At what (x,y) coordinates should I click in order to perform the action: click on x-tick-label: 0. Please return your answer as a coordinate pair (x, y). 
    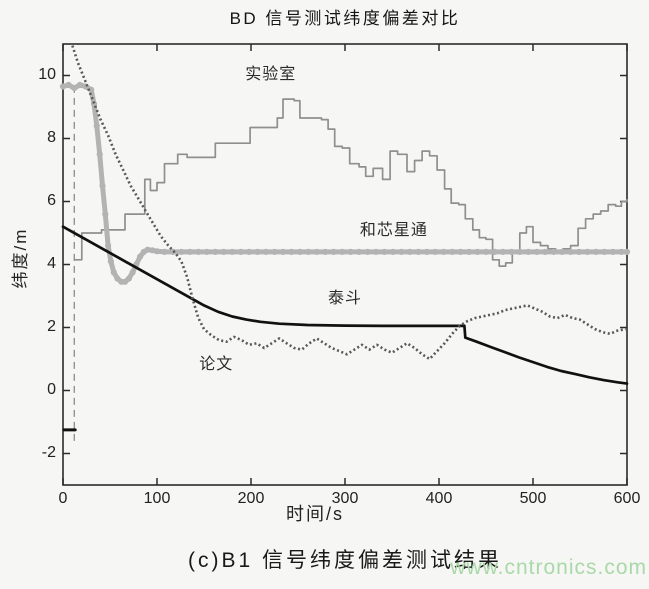
    Looking at the image, I should click on (63, 498).